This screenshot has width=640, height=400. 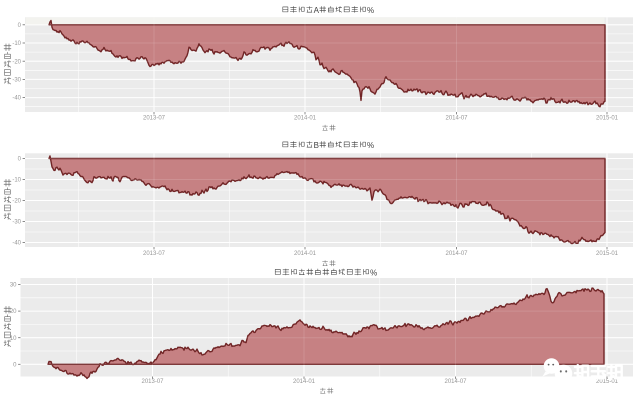 What do you see at coordinates (13, 286) in the screenshot?
I see `svg-text: 30` at bounding box center [13, 286].